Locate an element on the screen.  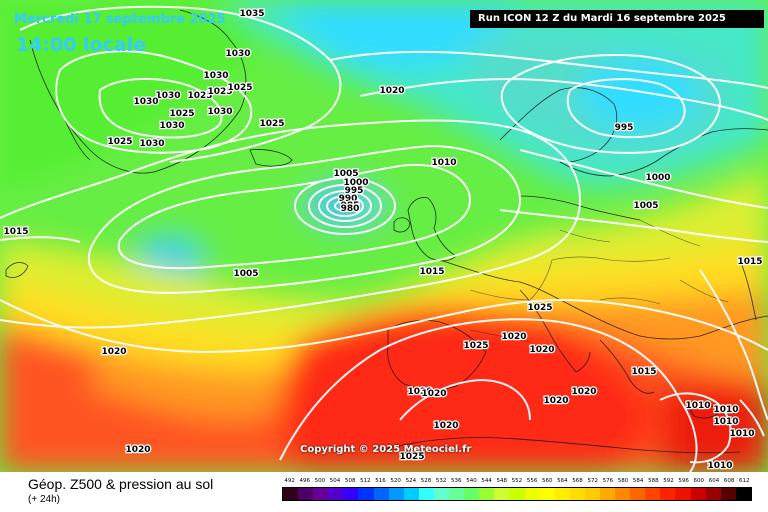
scale-label: 500 is located at coordinates (320, 481).